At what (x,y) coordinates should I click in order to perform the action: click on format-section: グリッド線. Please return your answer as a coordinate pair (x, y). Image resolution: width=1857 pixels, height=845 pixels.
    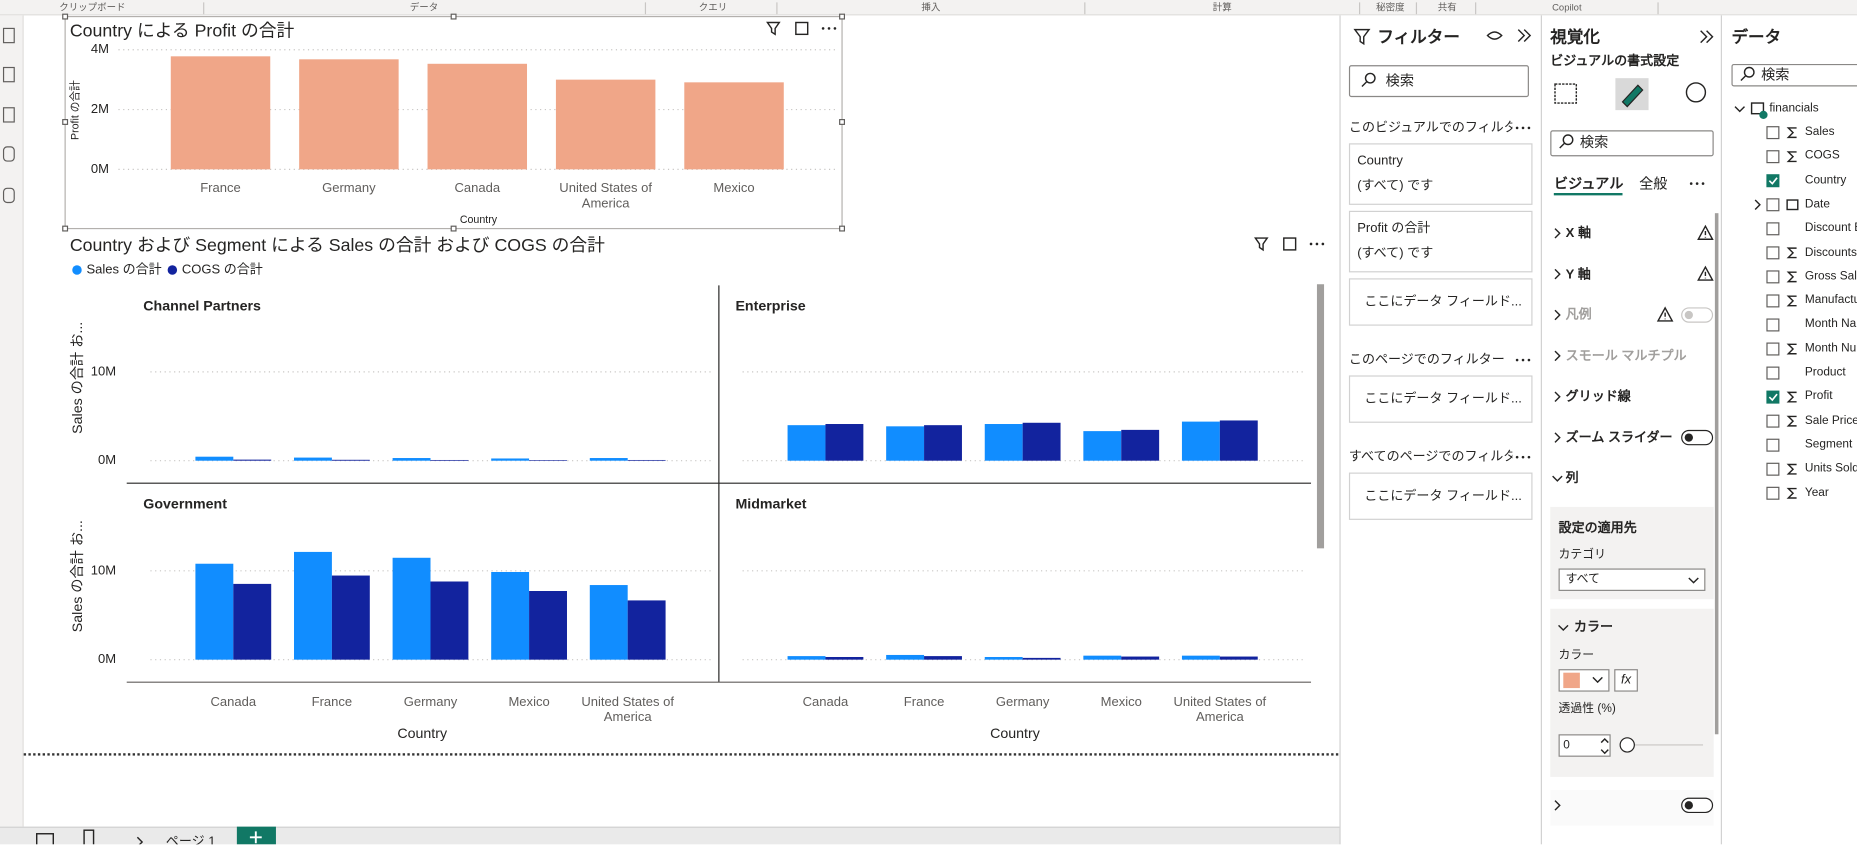
    Looking at the image, I should click on (1598, 396).